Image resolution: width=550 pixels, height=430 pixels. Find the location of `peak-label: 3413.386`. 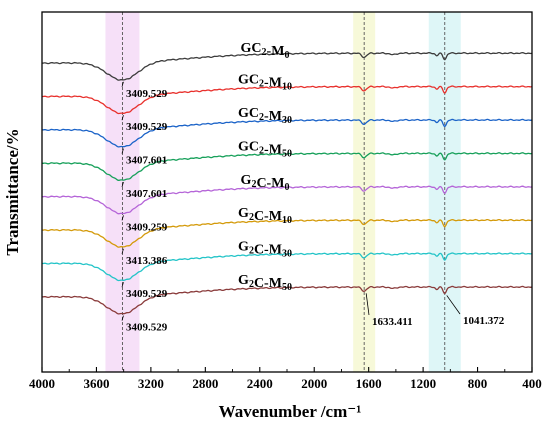

peak-label: 3413.386 is located at coordinates (147, 261).